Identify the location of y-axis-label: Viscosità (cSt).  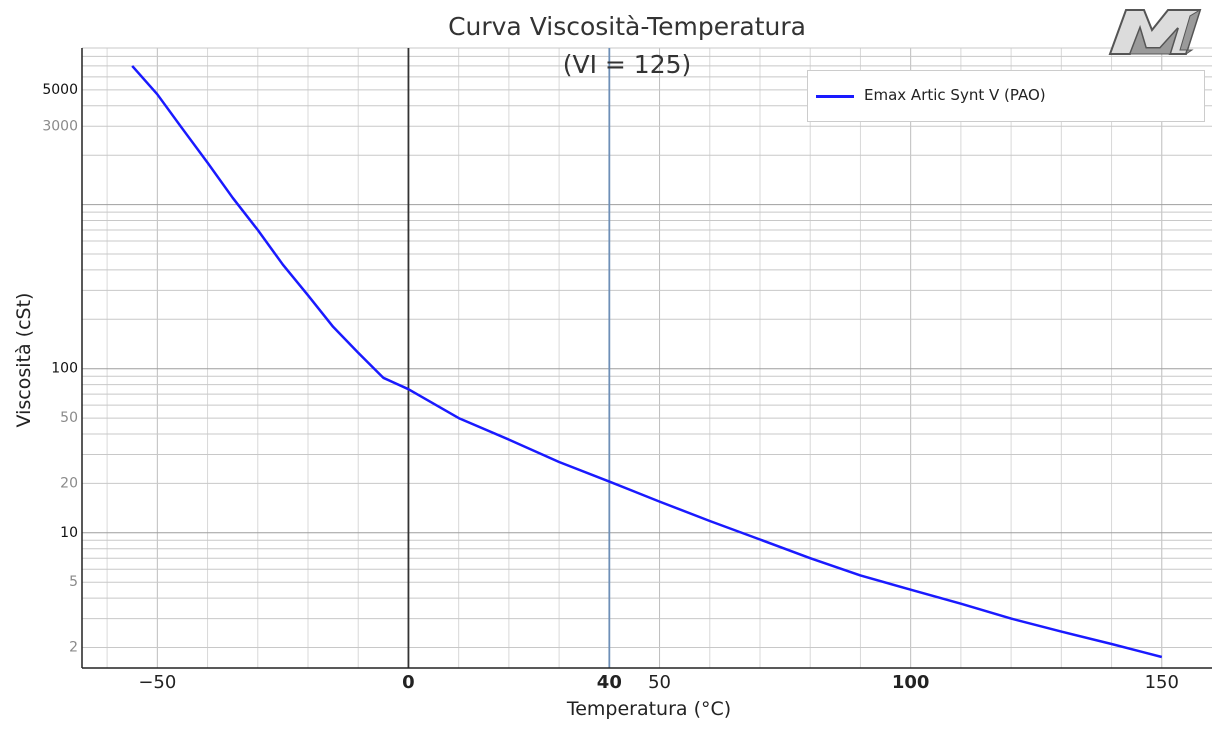
(24, 360).